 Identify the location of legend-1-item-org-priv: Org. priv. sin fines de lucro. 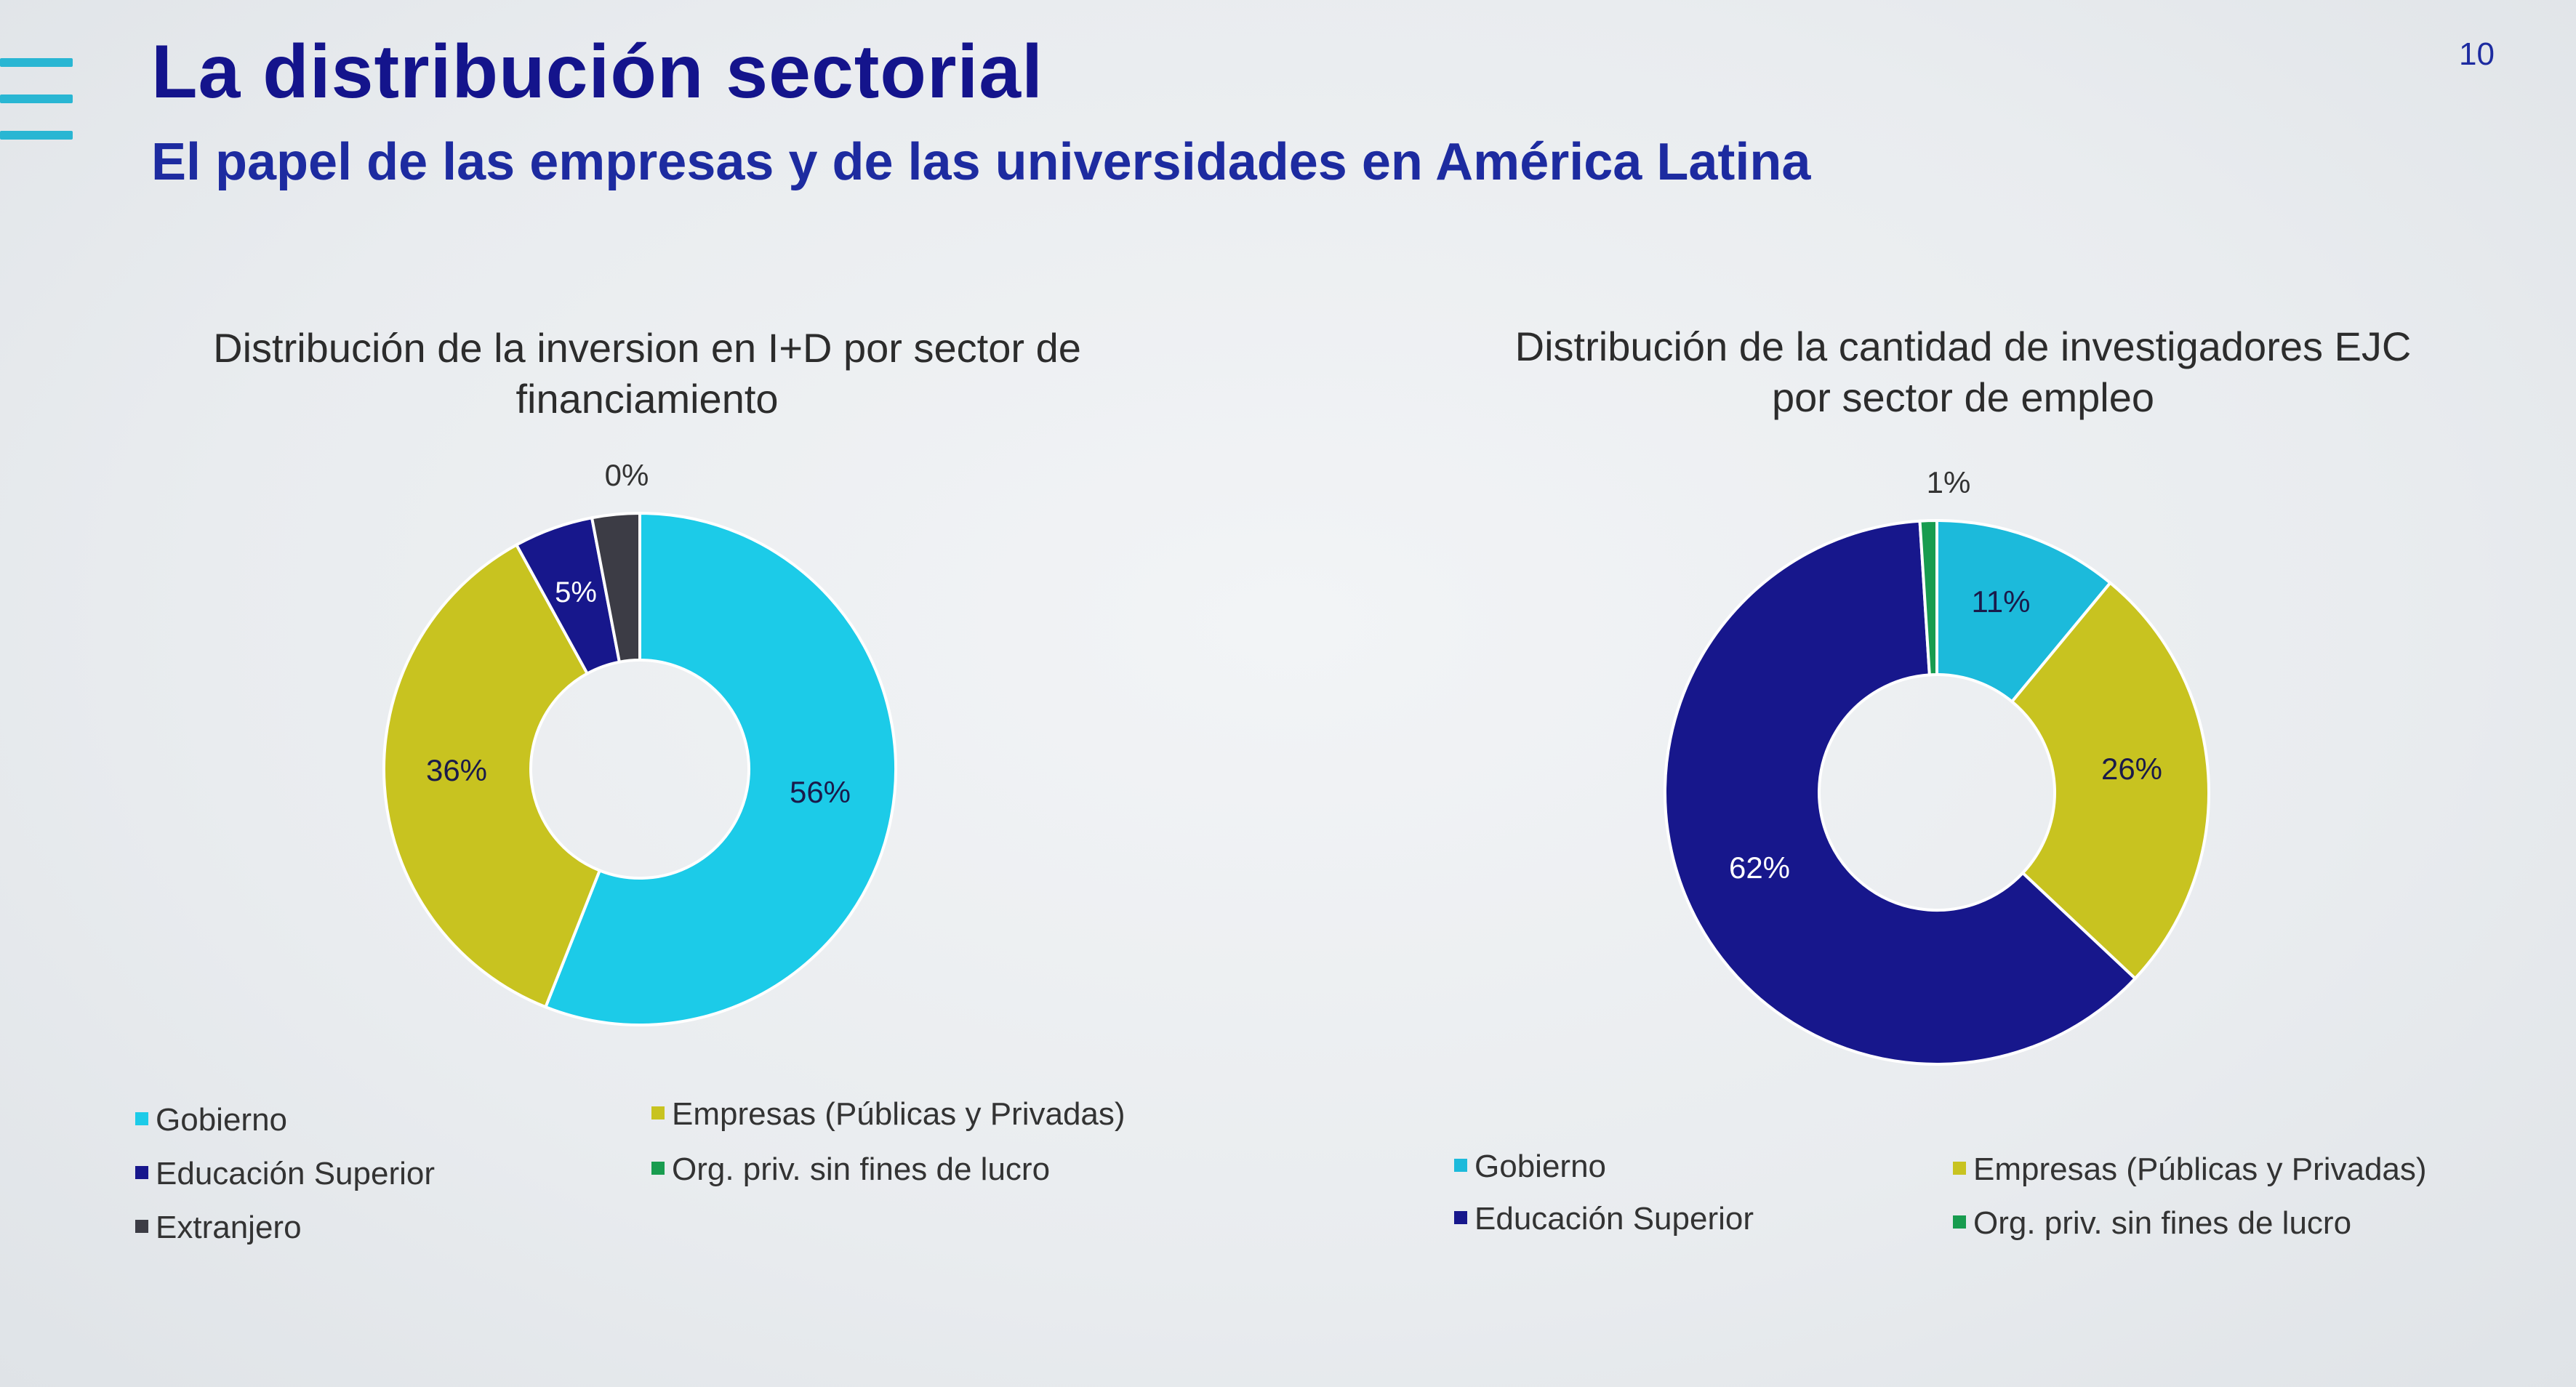
(850, 1169).